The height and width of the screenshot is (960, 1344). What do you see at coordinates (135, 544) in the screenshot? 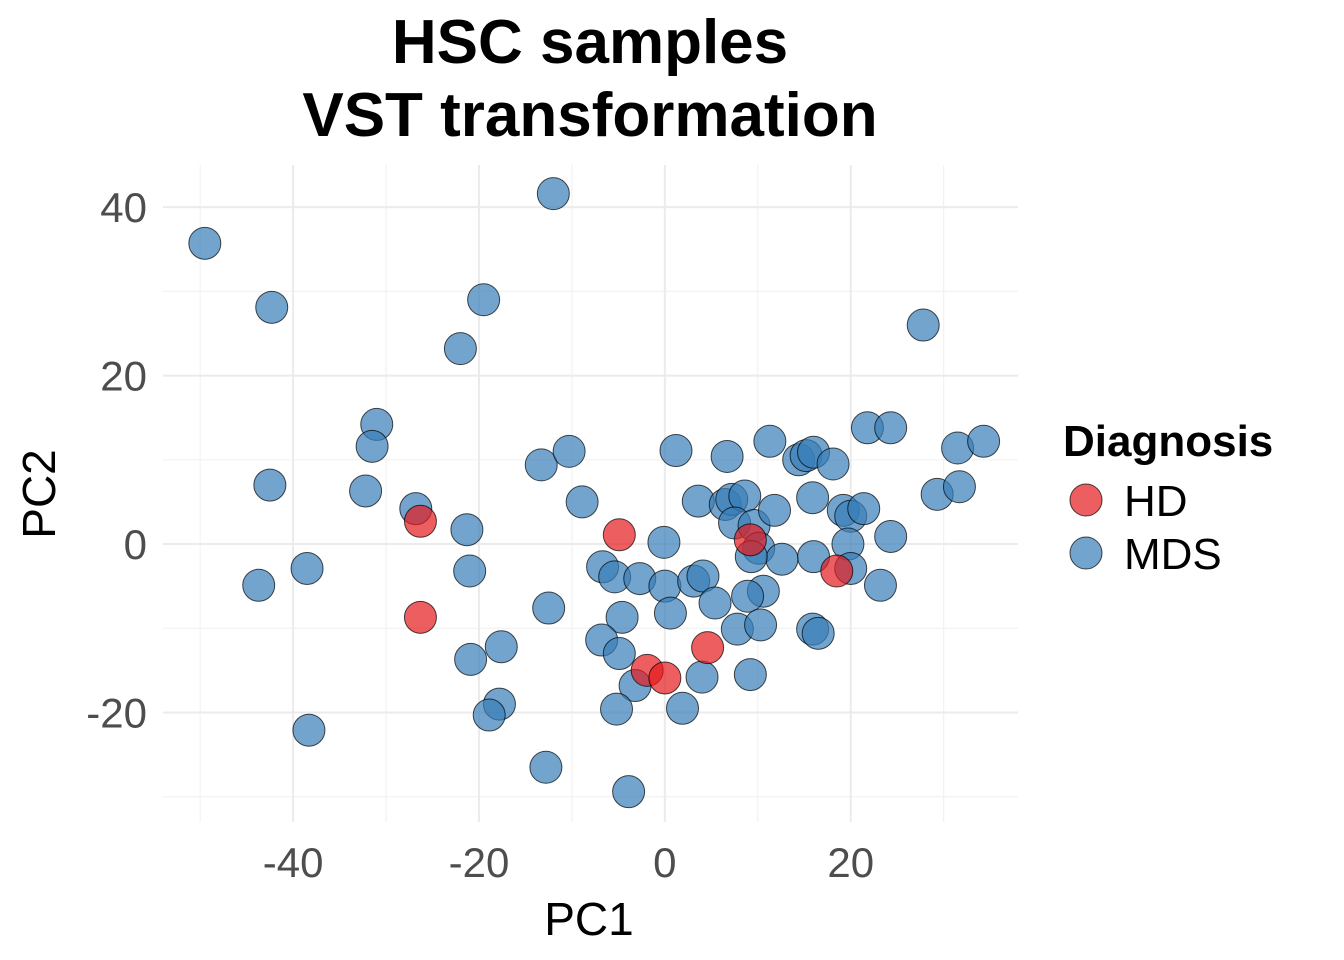
I see `y-tick-label: 0` at bounding box center [135, 544].